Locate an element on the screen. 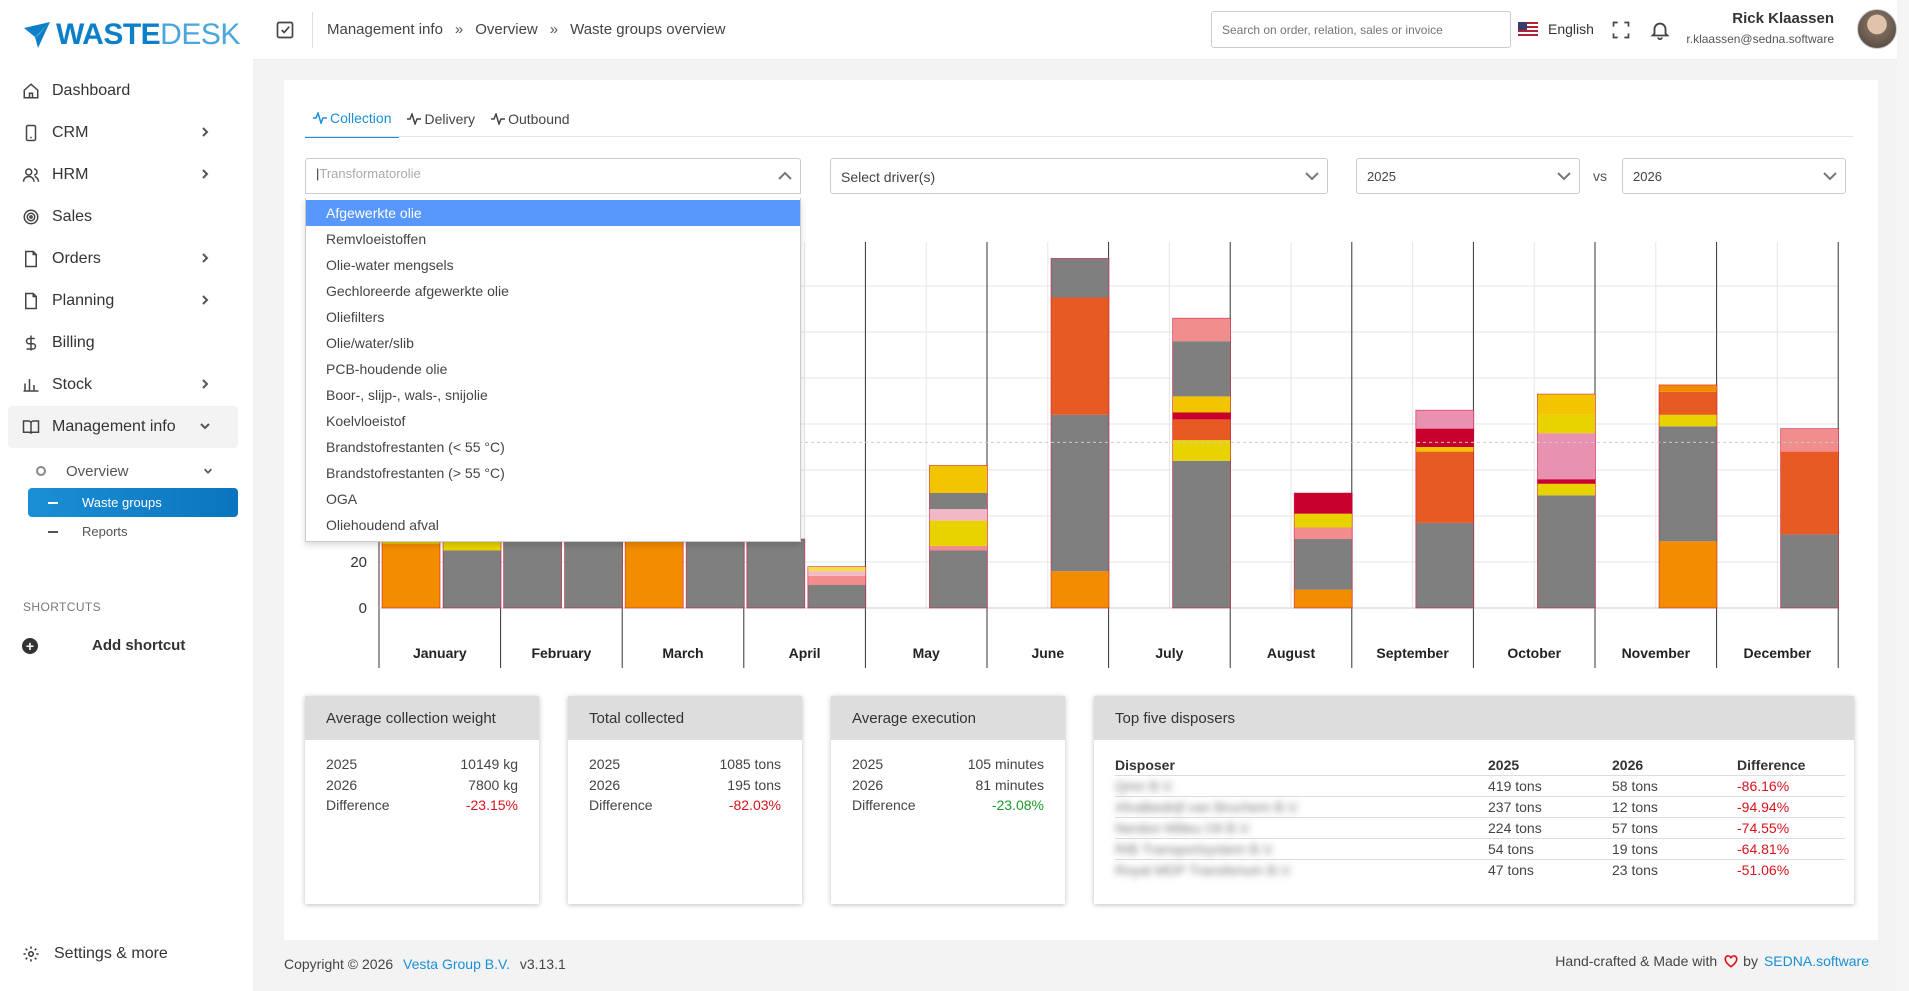 The height and width of the screenshot is (991, 1909). dropdown-option: Brandstofrestanten (> 55 °C) is located at coordinates (415, 473).